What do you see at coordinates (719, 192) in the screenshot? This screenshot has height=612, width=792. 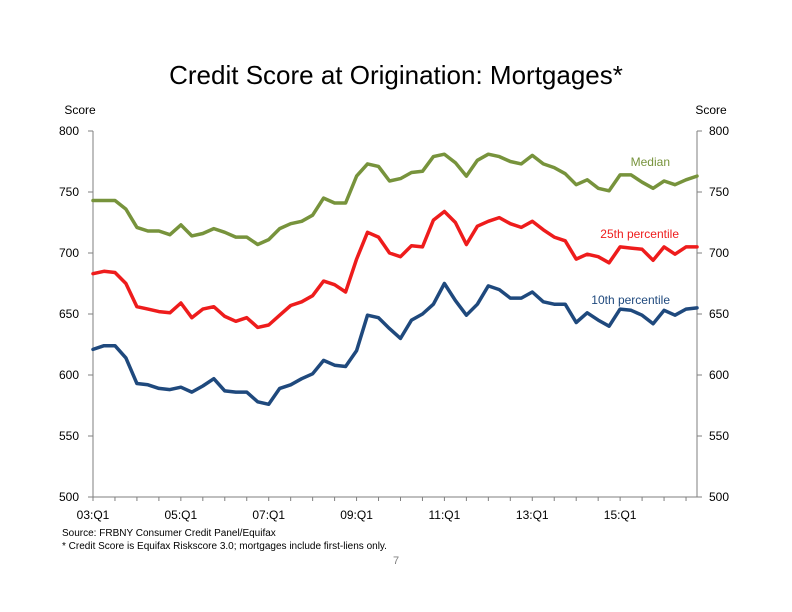 I see `y-tick-label-right: 750` at bounding box center [719, 192].